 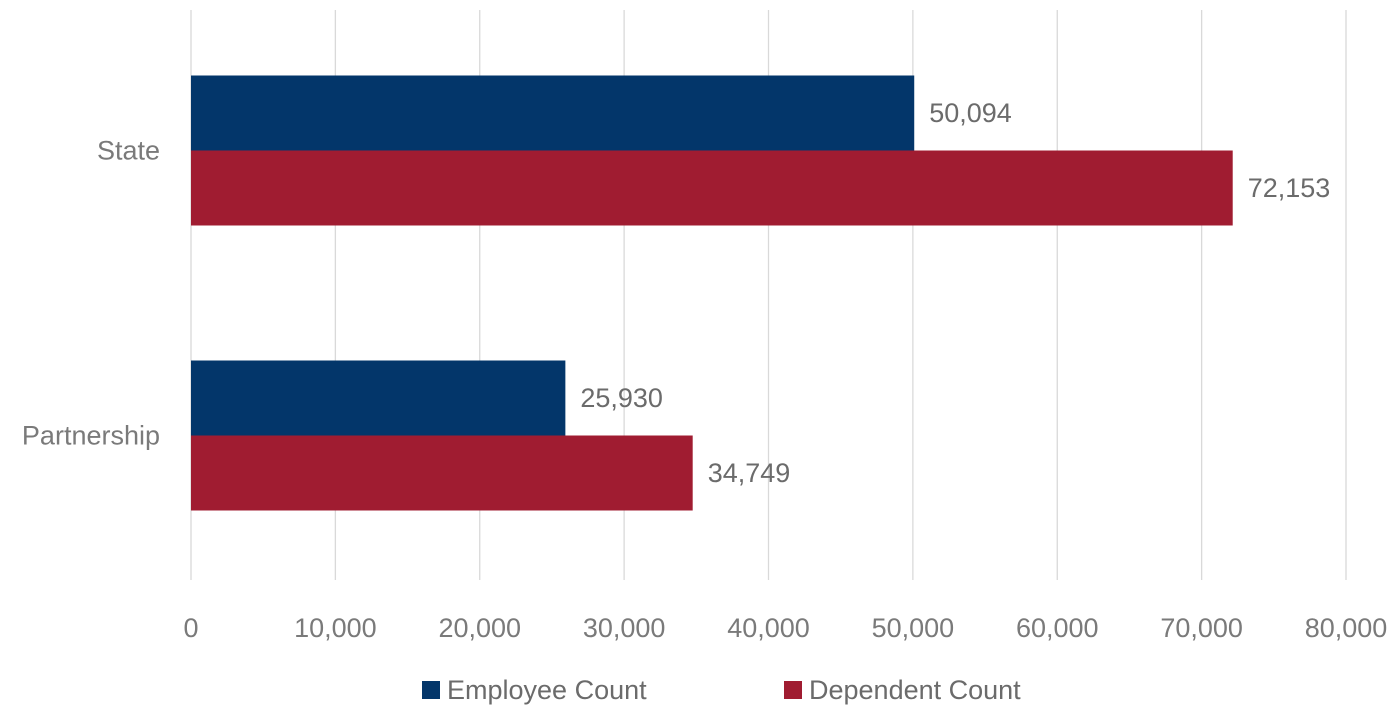 I want to click on x-tick-label-70000: 70,000, so click(x=1201, y=628).